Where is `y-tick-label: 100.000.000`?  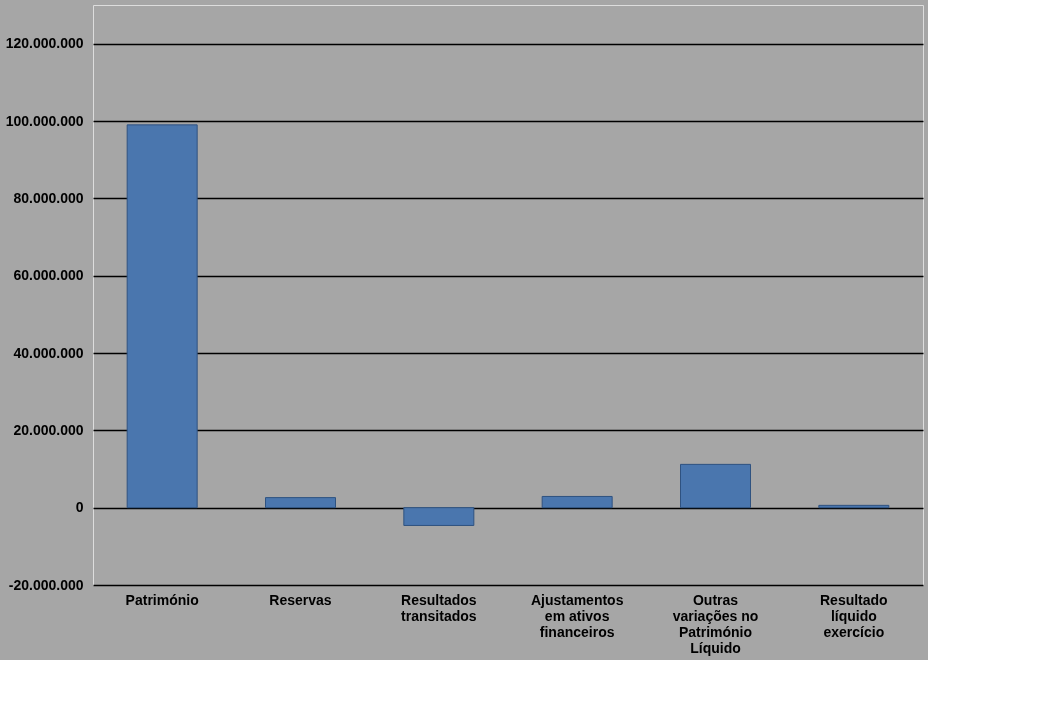 y-tick-label: 100.000.000 is located at coordinates (44, 120).